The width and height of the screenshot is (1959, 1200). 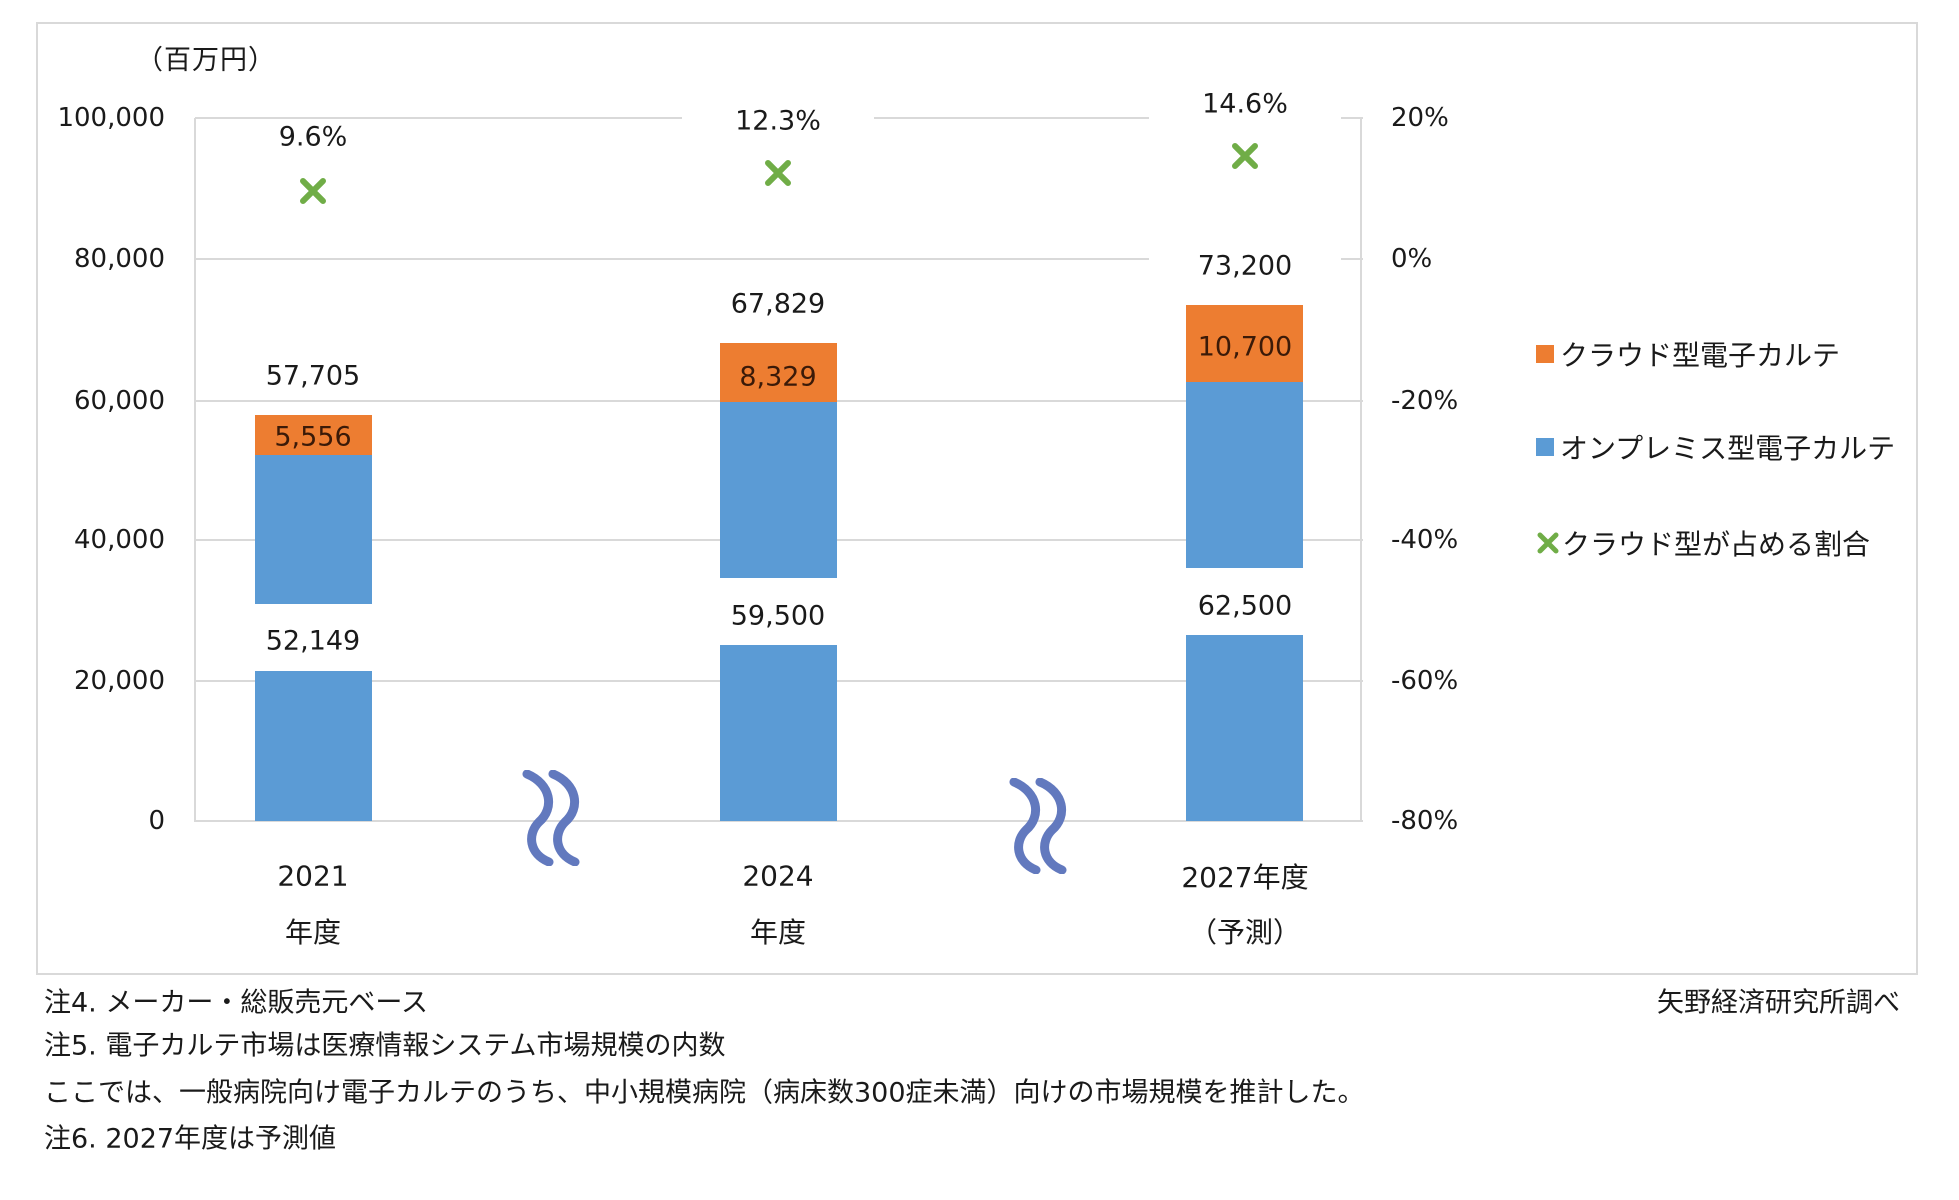 What do you see at coordinates (312, 932) in the screenshot?
I see `category-sublabel-2021: 年度` at bounding box center [312, 932].